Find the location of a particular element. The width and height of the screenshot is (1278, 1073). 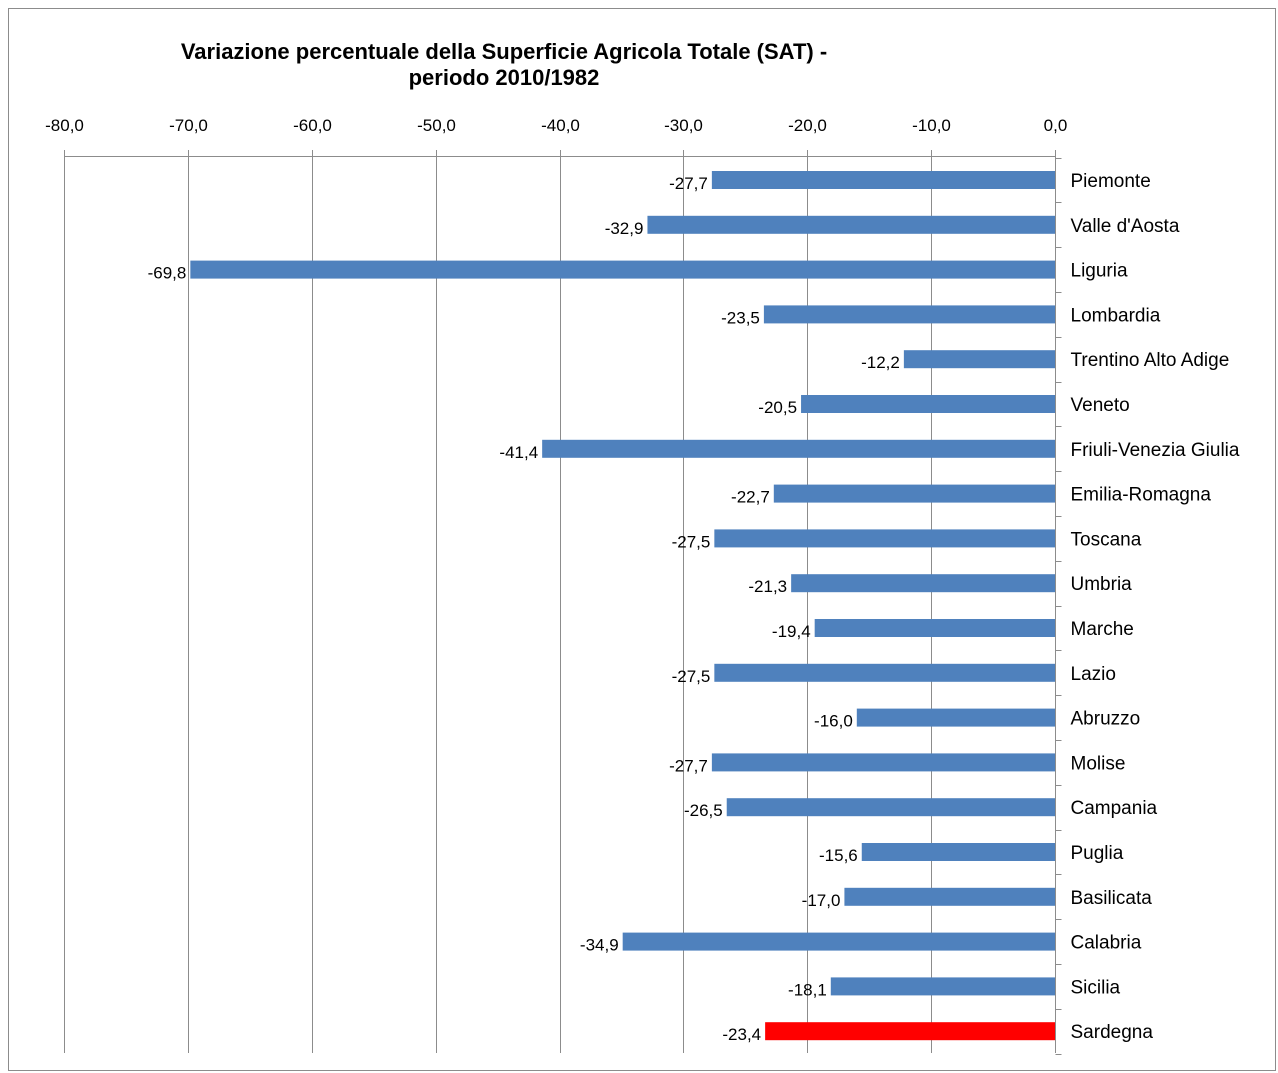

category-label: Abruzzo is located at coordinates (1106, 719).